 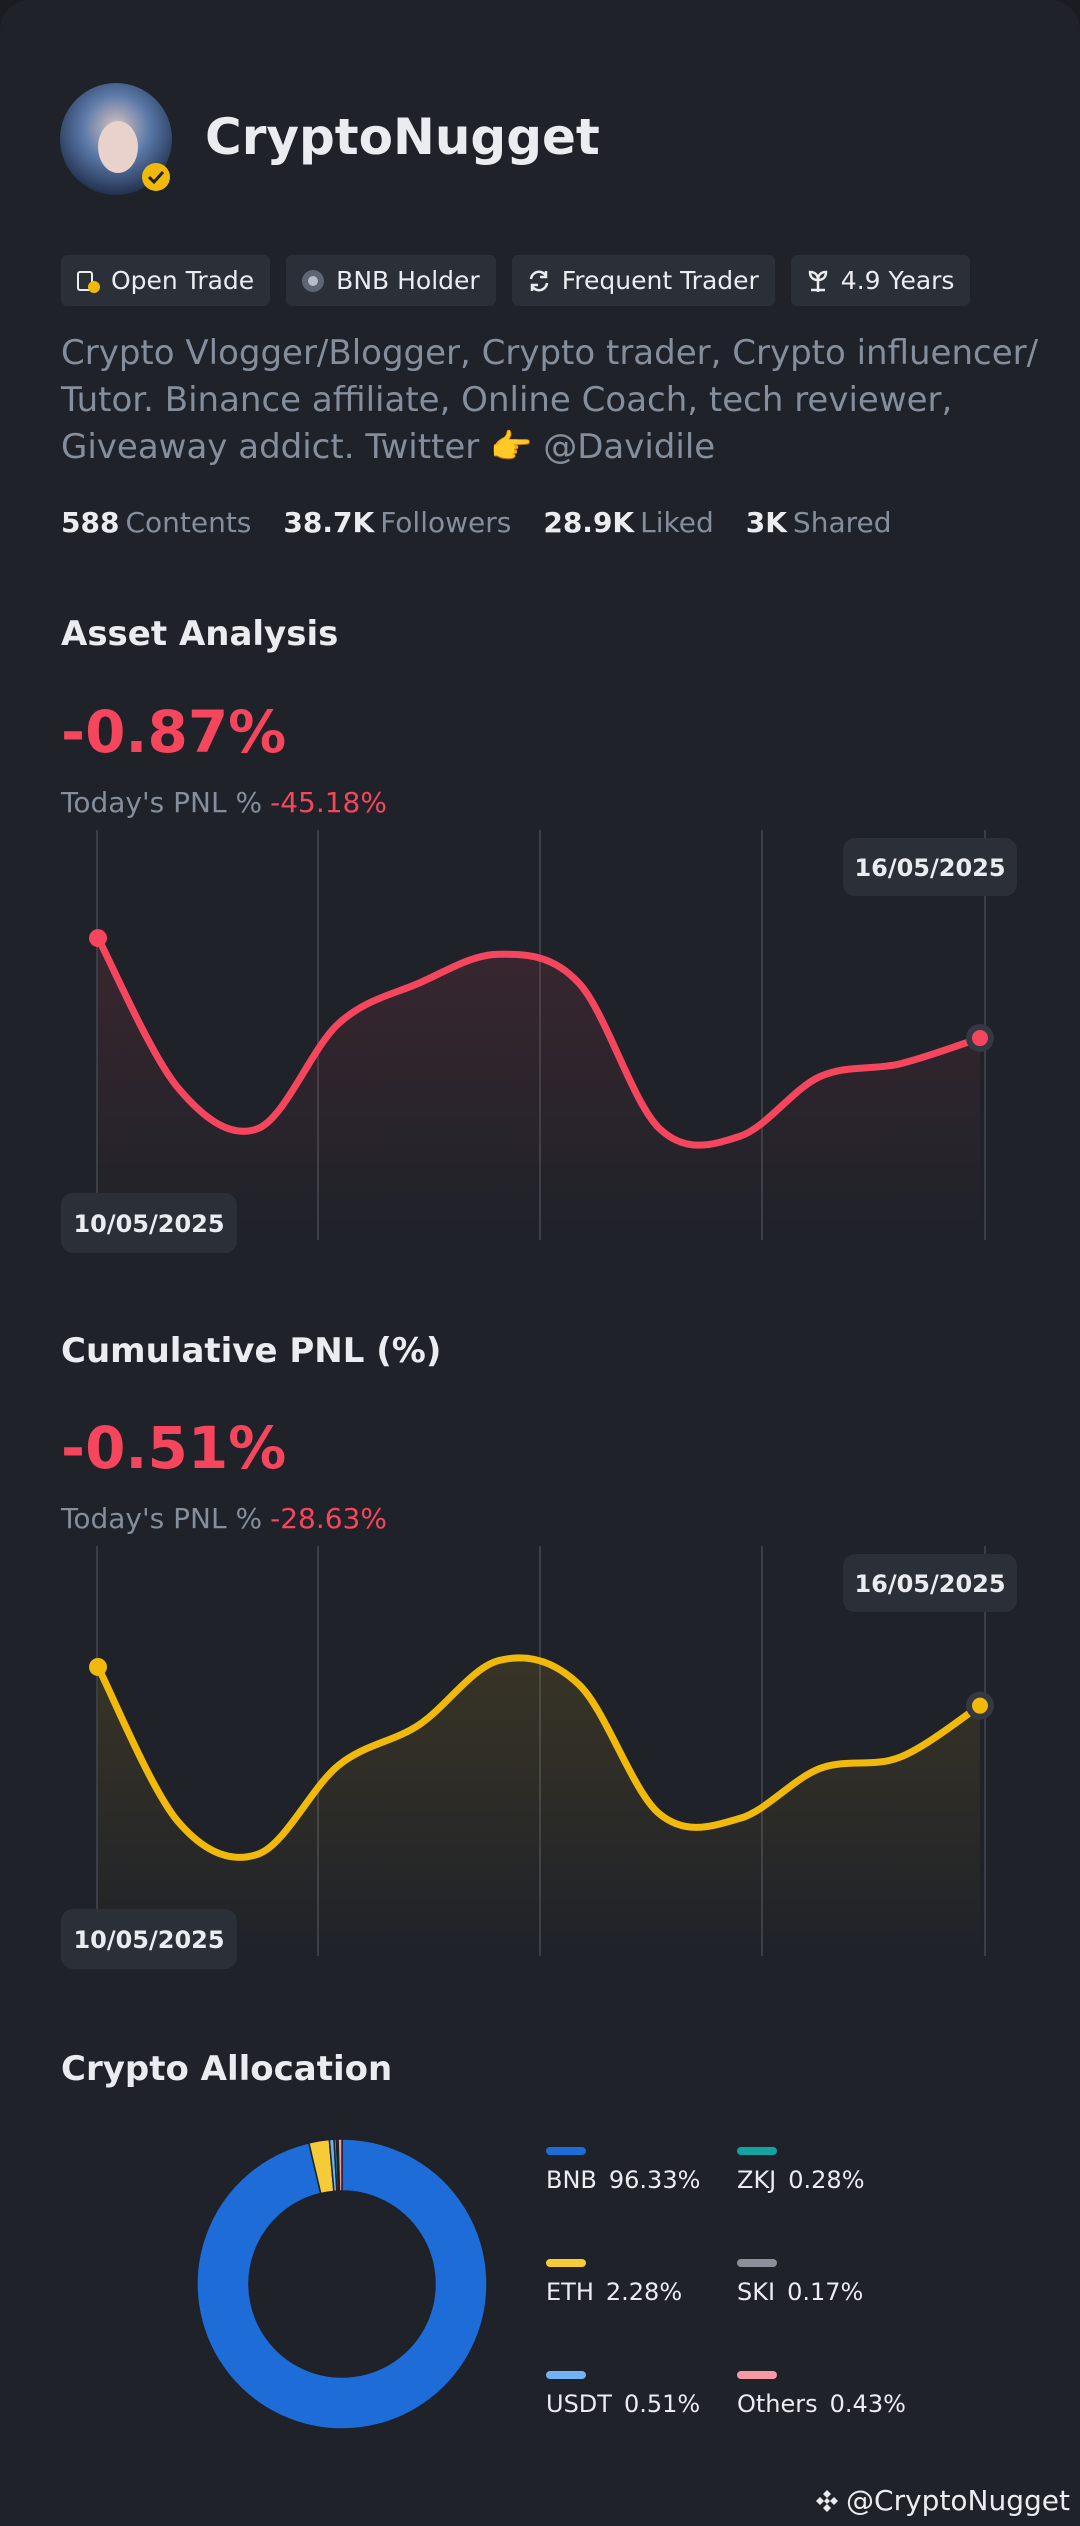 I want to click on stat-label: Followers, so click(x=446, y=522).